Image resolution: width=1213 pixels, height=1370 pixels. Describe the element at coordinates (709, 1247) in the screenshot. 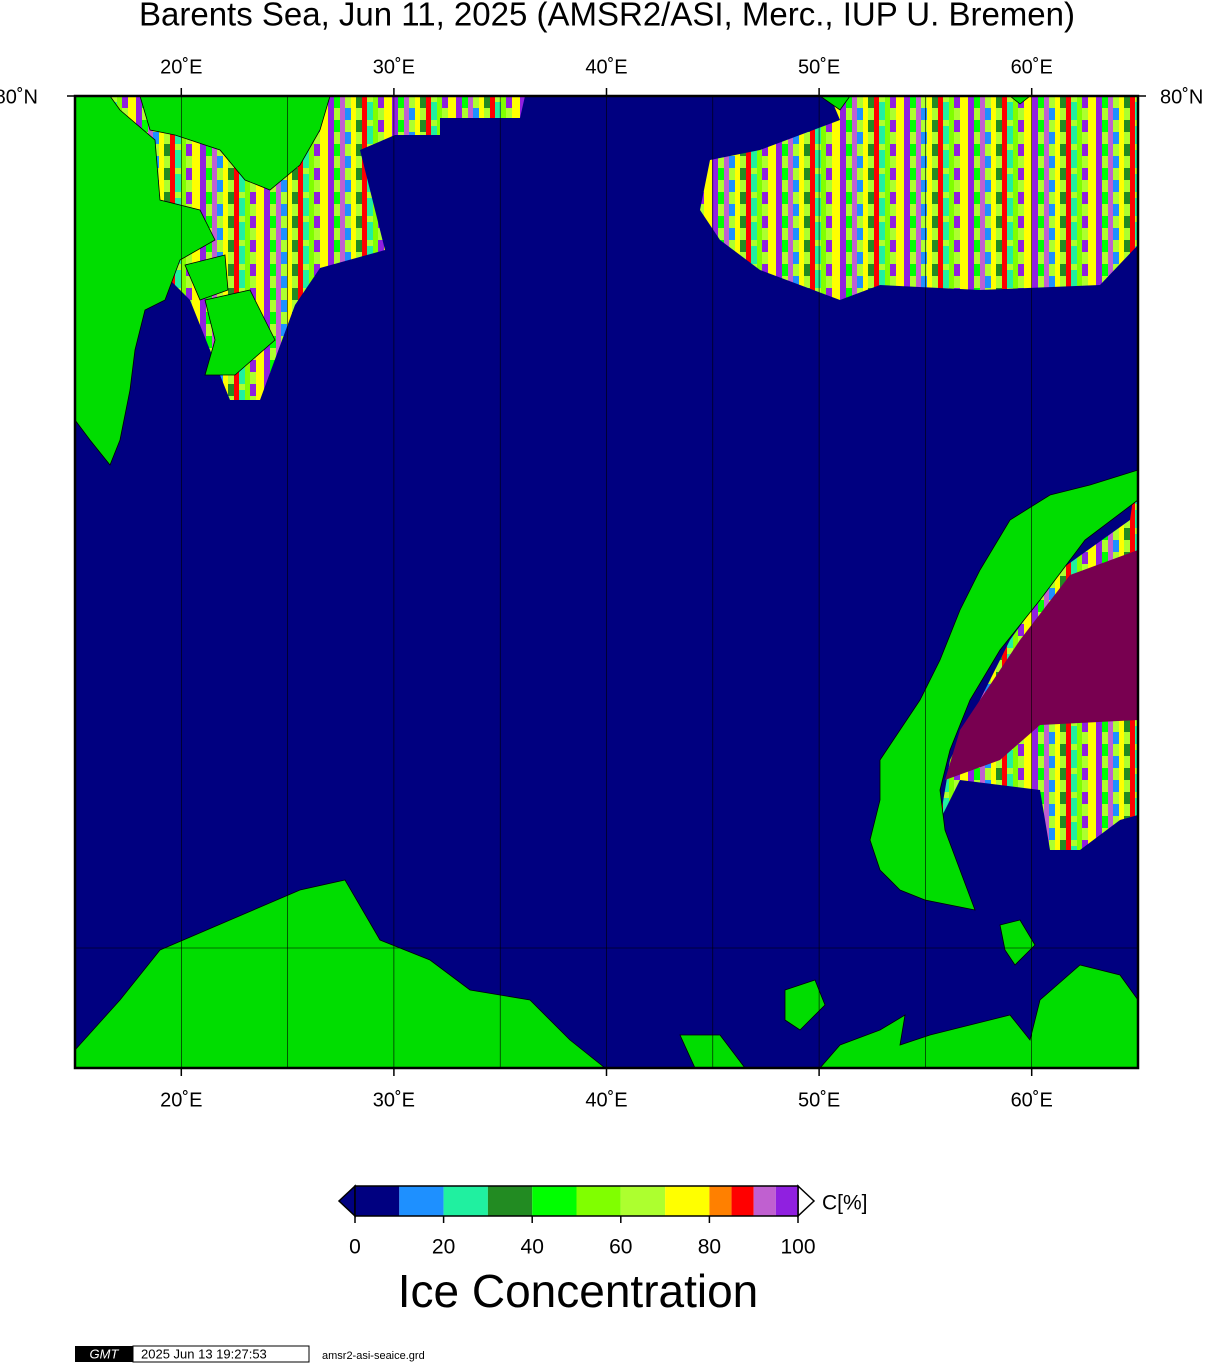

I see `colorbar-tick-label: 80` at that location.